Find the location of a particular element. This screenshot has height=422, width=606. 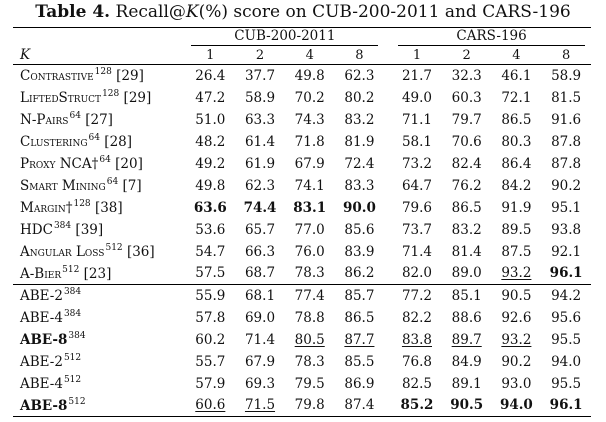

recall-value: 55.9 is located at coordinates (210, 295).